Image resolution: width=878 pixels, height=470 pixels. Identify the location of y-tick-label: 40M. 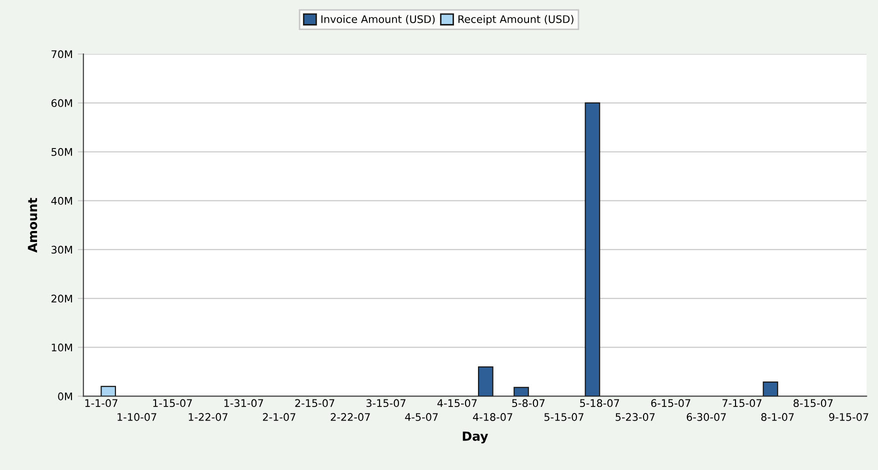
(61, 200).